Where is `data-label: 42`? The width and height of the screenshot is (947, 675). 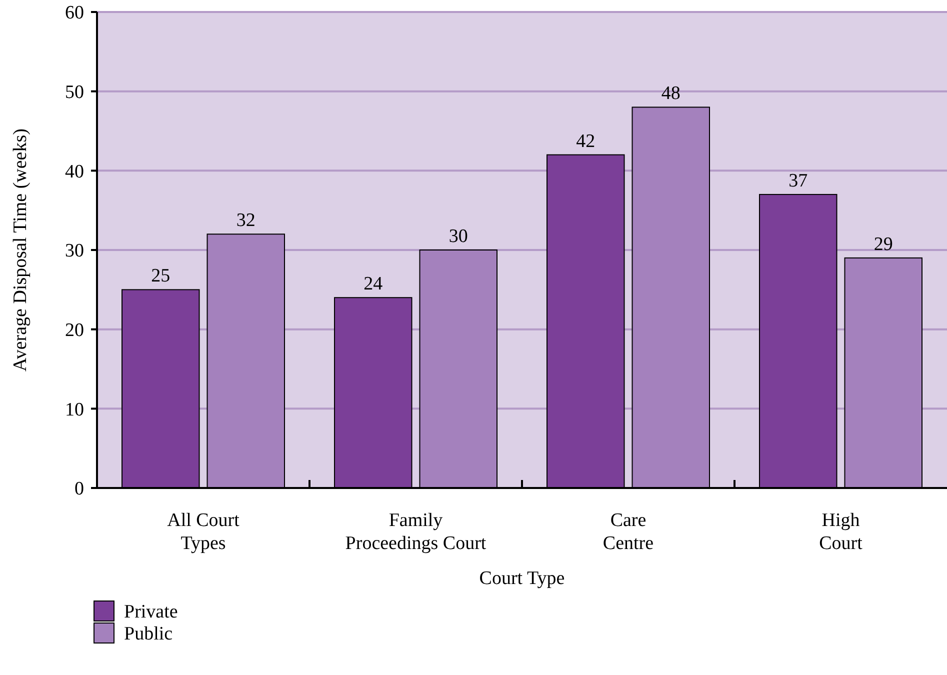 data-label: 42 is located at coordinates (586, 141).